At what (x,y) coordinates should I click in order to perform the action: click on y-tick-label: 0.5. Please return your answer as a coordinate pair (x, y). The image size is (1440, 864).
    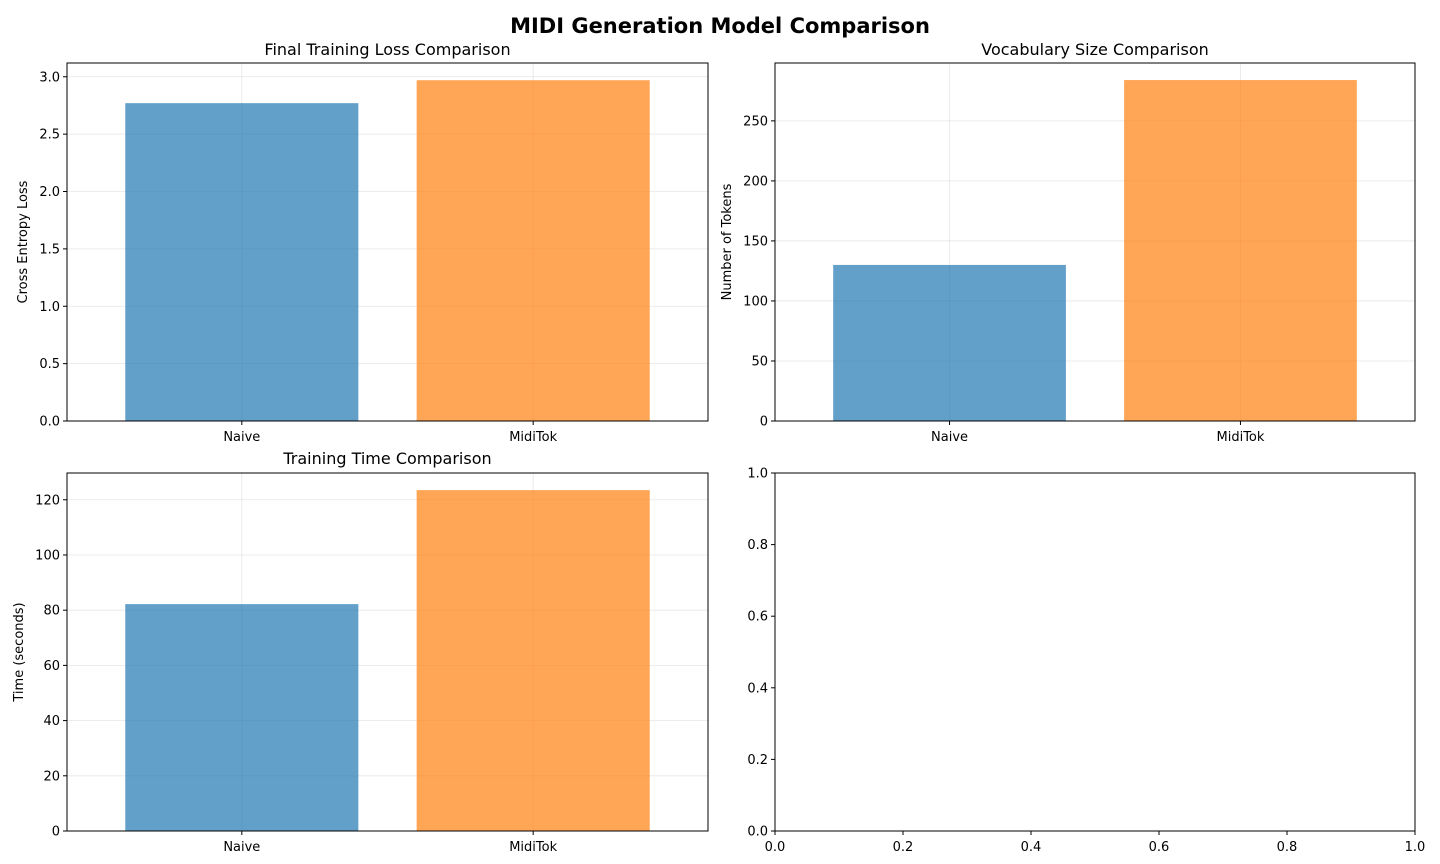
    Looking at the image, I should click on (49, 364).